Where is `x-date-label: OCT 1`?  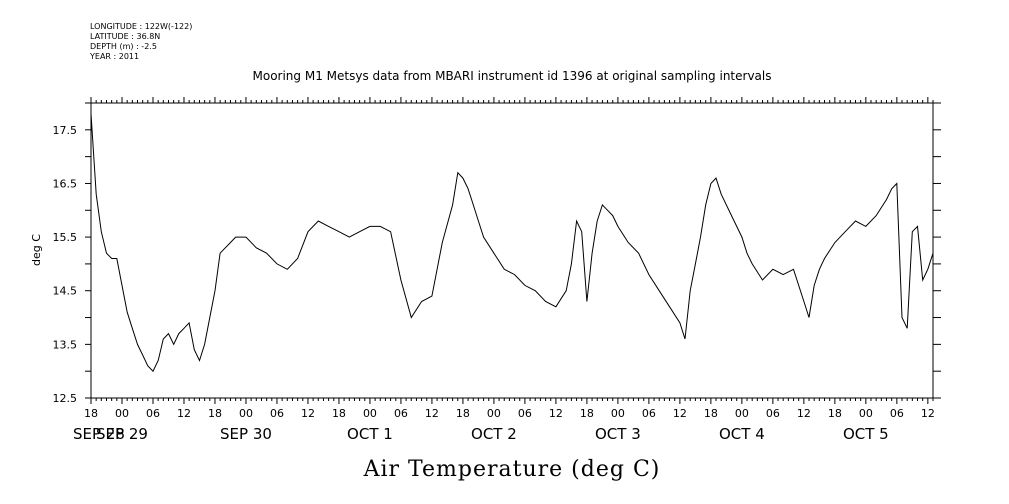
x-date-label: OCT 1 is located at coordinates (370, 434).